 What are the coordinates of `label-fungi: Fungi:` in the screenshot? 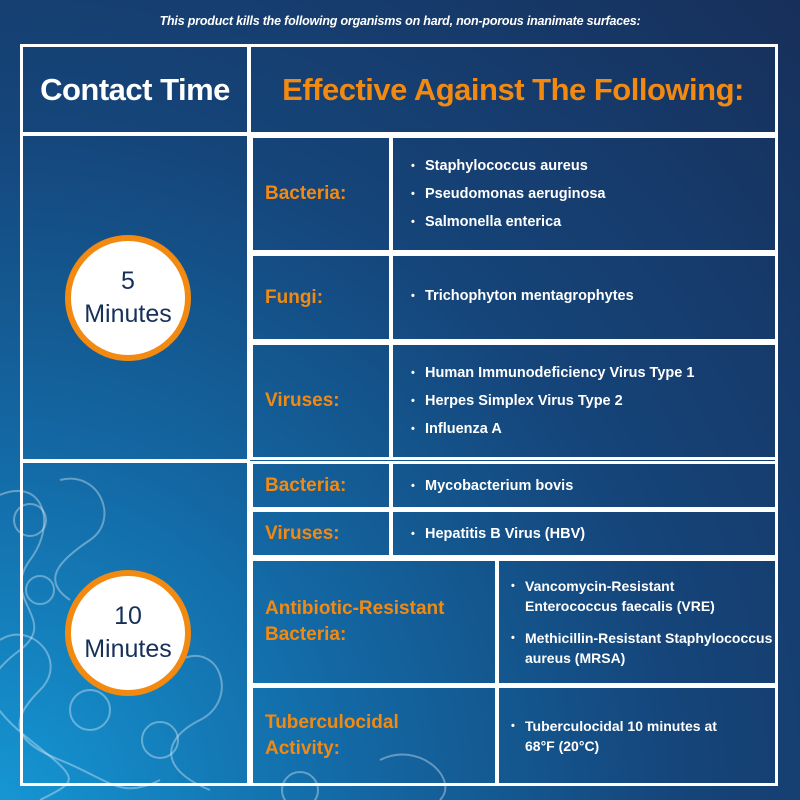 It's located at (321, 297).